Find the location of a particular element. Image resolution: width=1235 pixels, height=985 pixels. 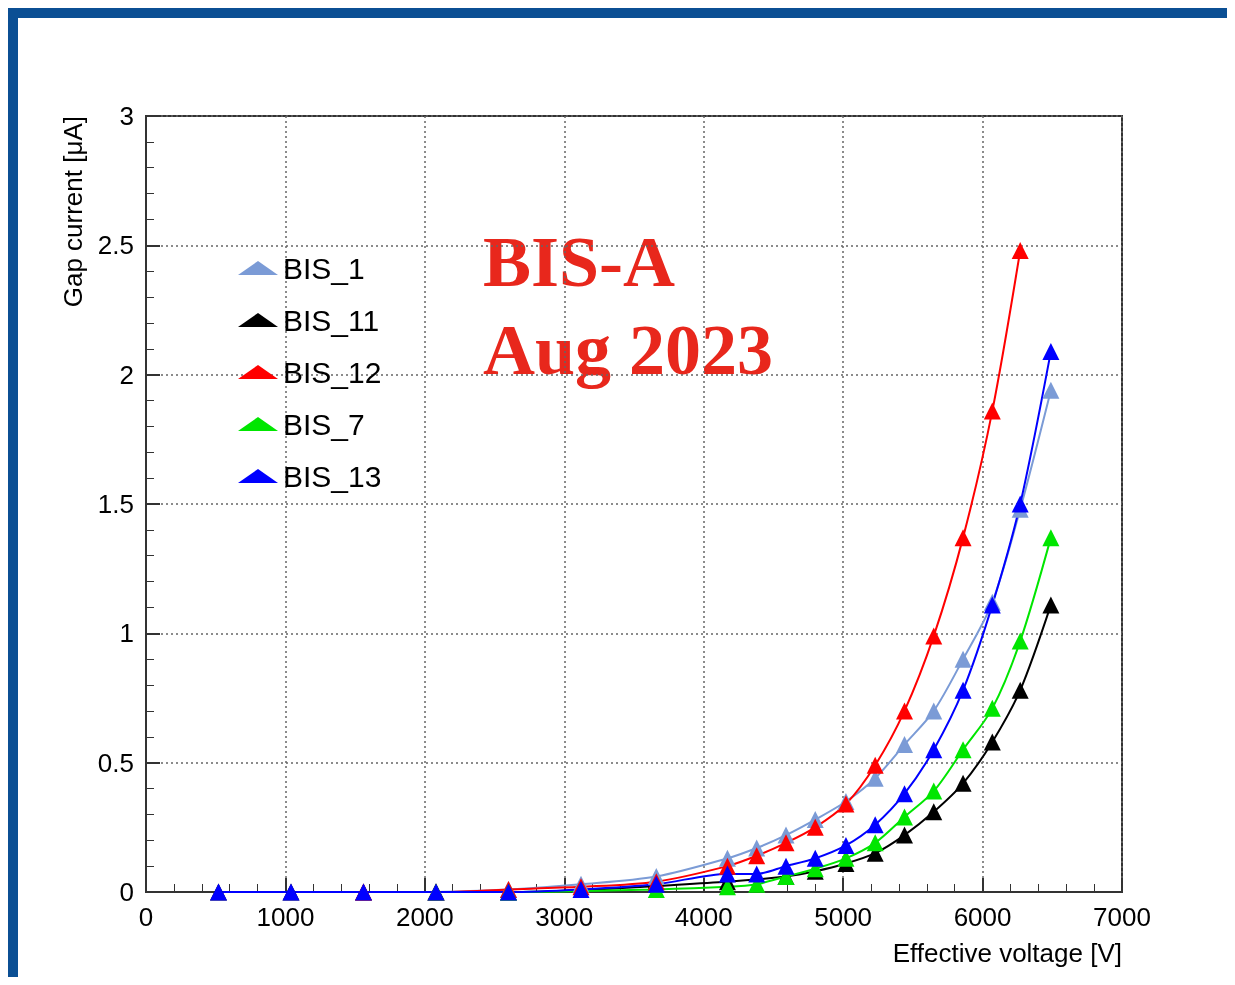

x-tick-label: 3000 is located at coordinates (564, 917).